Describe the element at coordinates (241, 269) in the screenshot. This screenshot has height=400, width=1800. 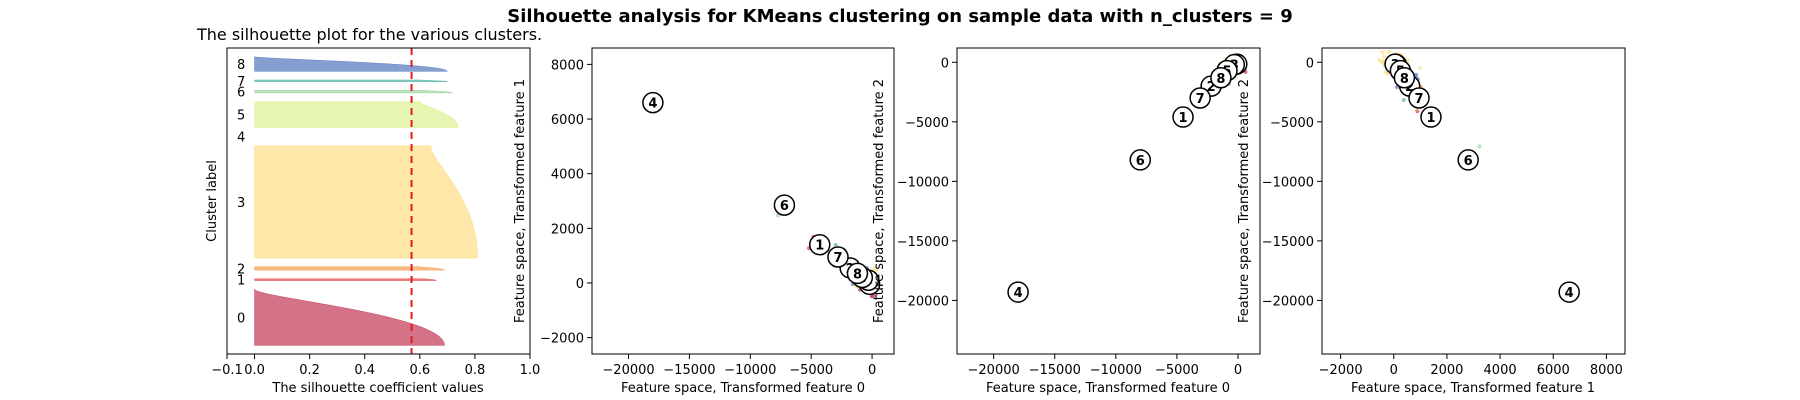
I see `cluster-label-2: 2` at that location.